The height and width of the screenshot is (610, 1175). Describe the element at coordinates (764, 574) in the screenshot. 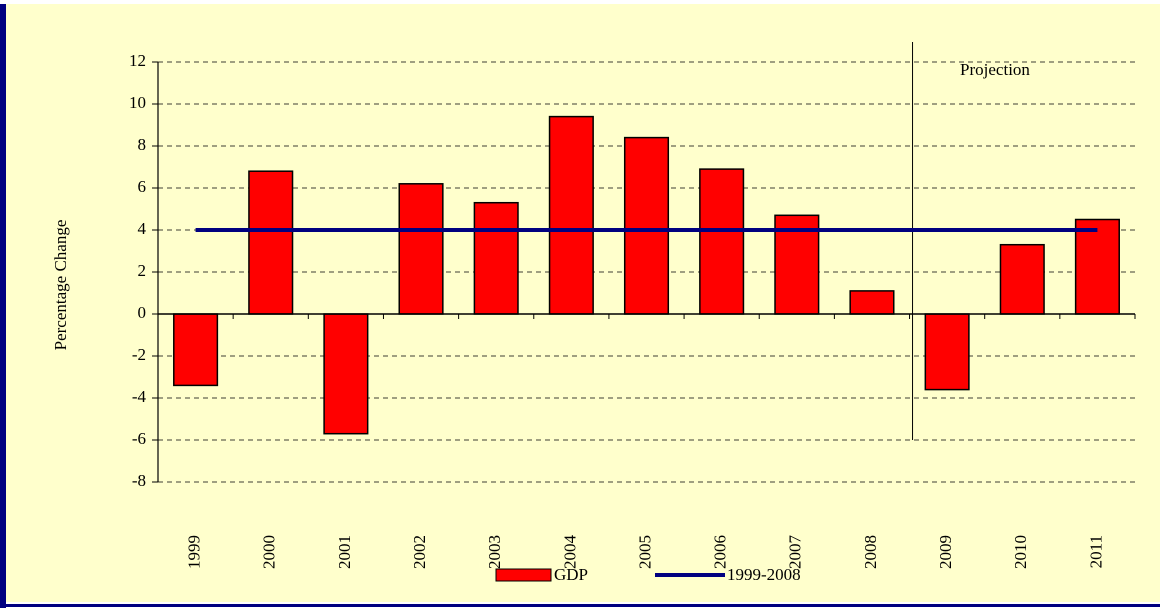

I see `legend-label: 1999-2008` at that location.